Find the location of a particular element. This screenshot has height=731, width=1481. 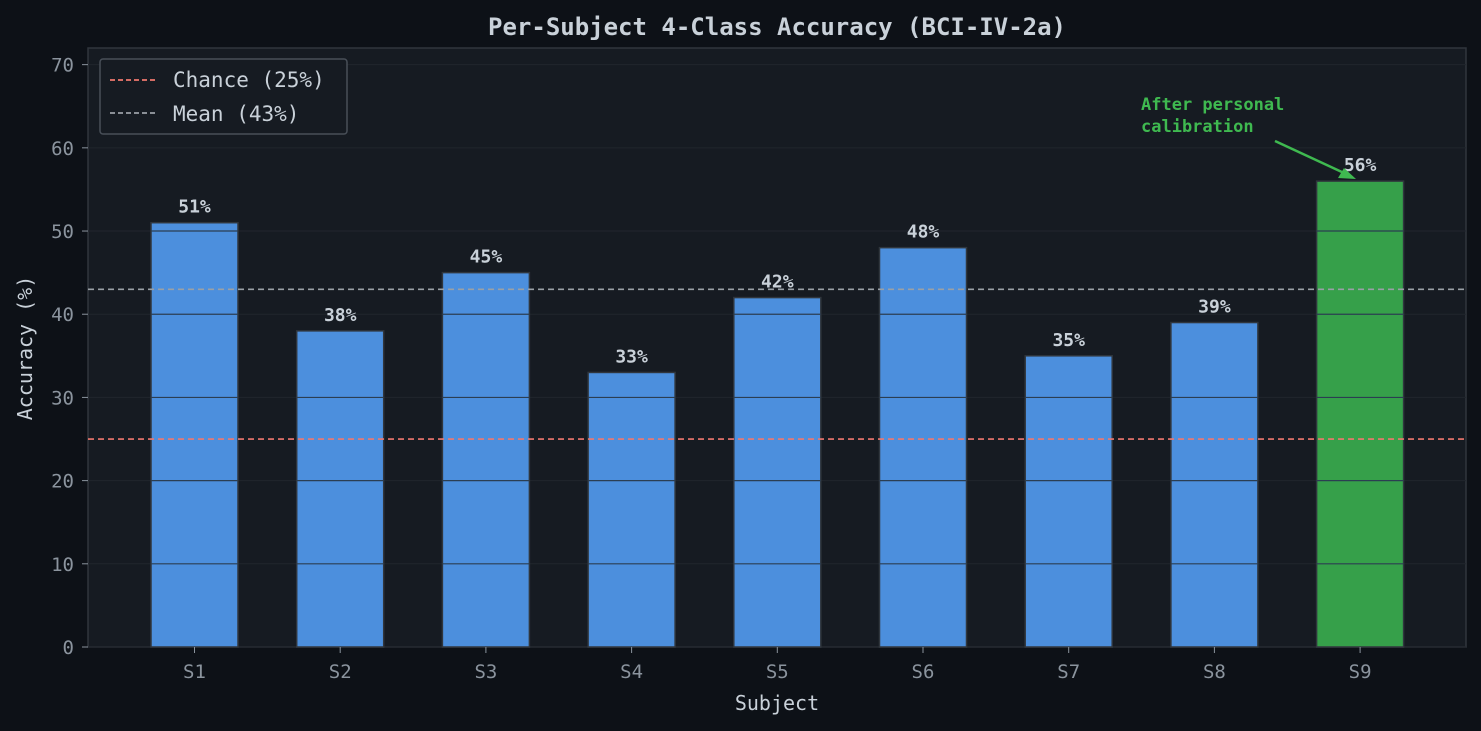

y-tick-label-30: 30 is located at coordinates (62, 398).